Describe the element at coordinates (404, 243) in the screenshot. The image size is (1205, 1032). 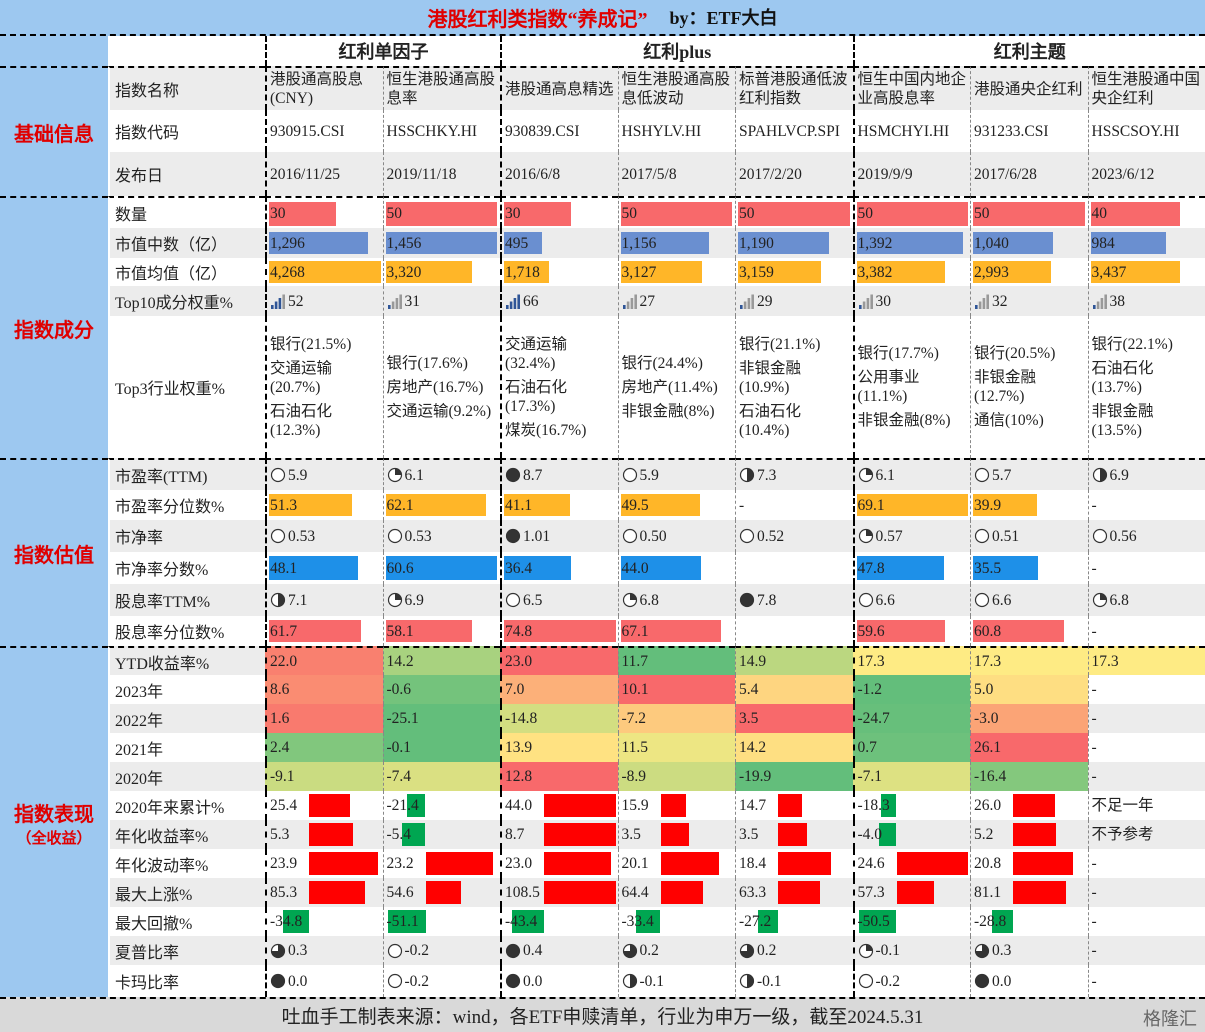
I see `cell-text: 1,456` at that location.